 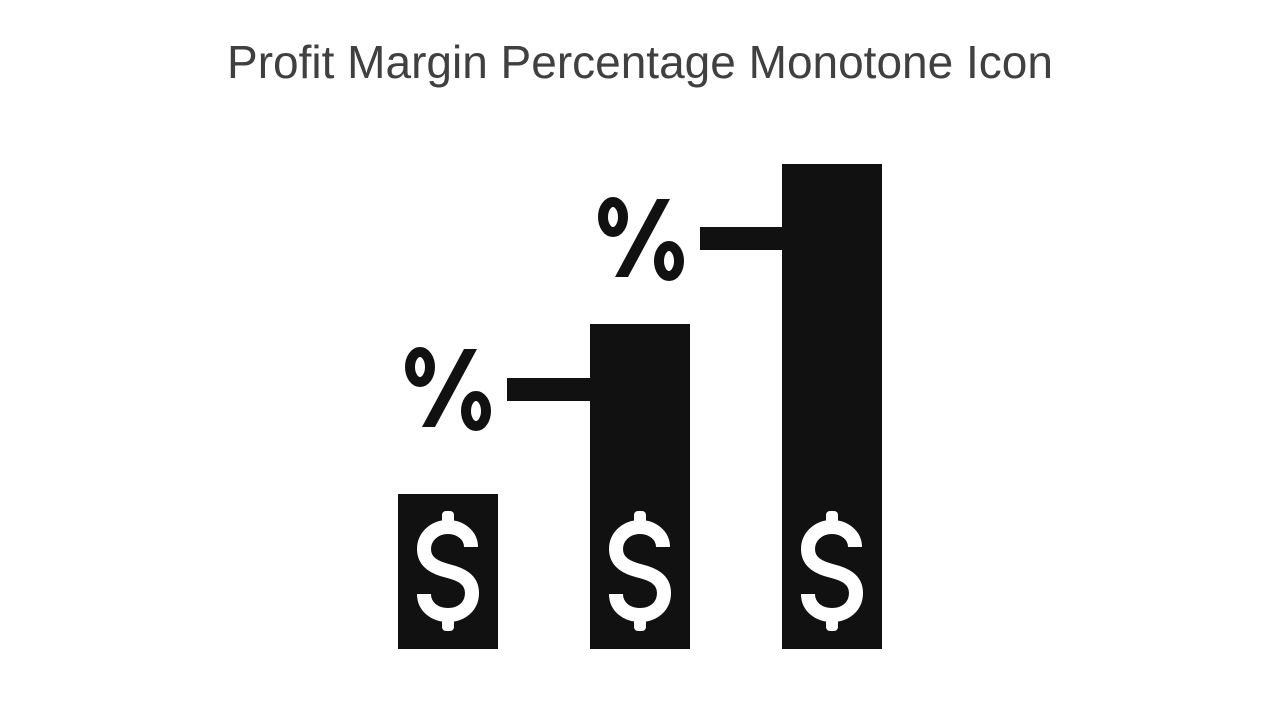 I want to click on percent-marker-medium, so click(x=498, y=389).